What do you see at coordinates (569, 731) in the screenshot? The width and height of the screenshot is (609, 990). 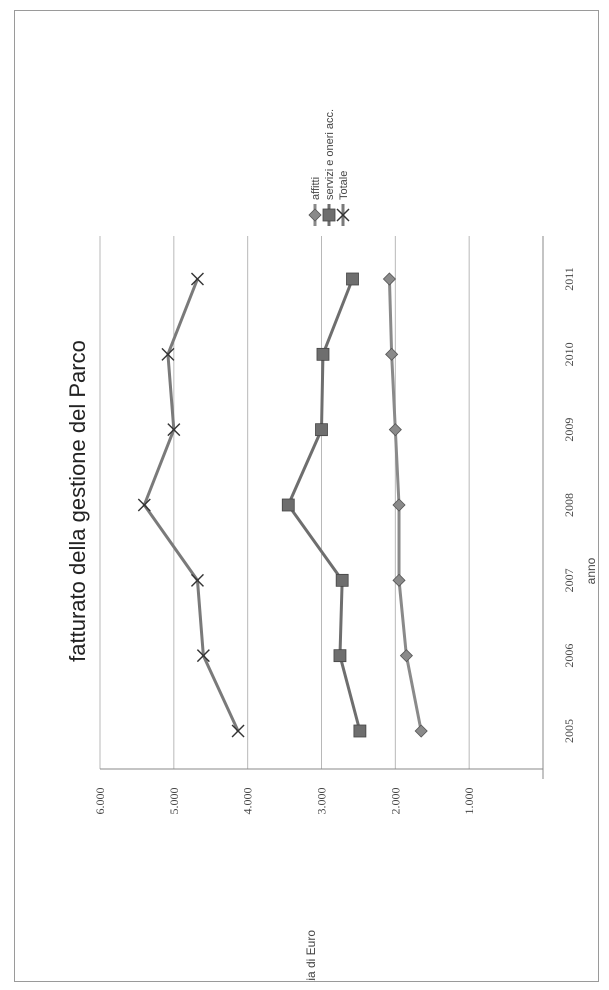 I see `x-tick-label: 2005` at bounding box center [569, 731].